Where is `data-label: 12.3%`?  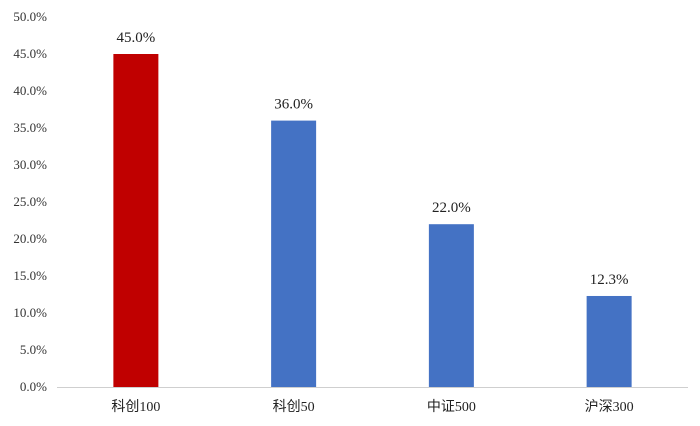 data-label: 12.3% is located at coordinates (609, 280).